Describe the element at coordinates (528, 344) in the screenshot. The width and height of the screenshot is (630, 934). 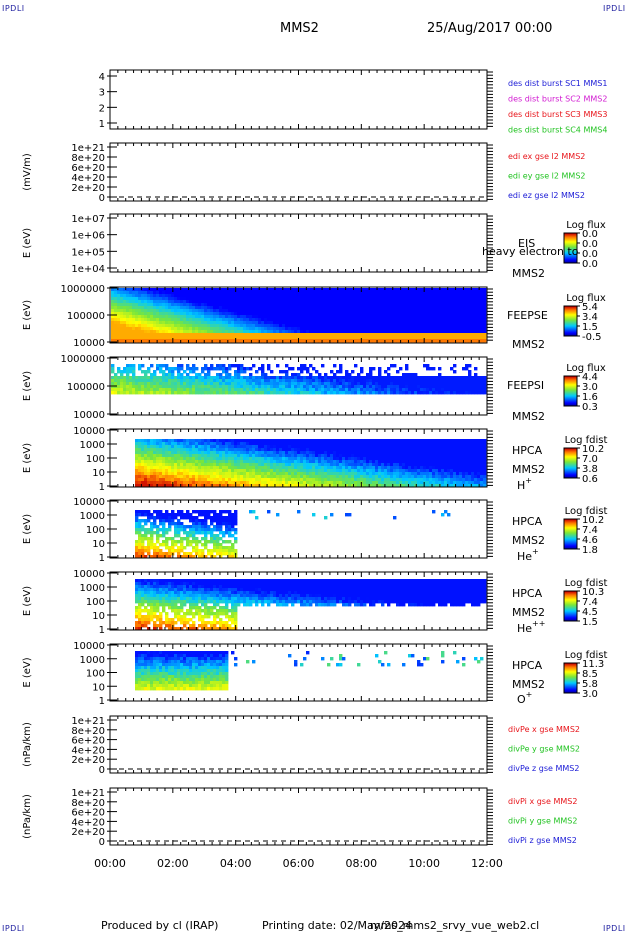
I see `feepse-right-label: MMS2` at that location.